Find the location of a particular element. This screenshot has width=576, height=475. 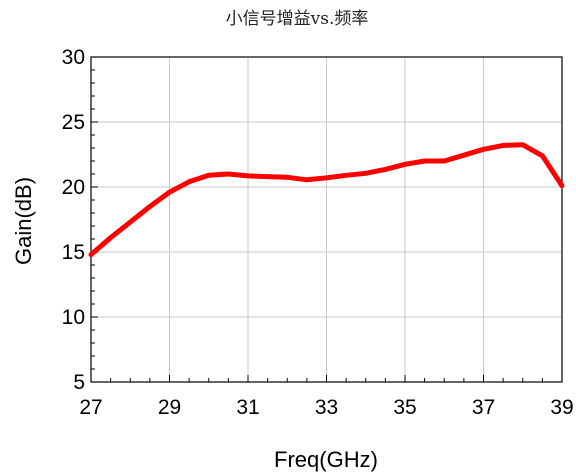

y-tick-label: 10 is located at coordinates (73, 317).